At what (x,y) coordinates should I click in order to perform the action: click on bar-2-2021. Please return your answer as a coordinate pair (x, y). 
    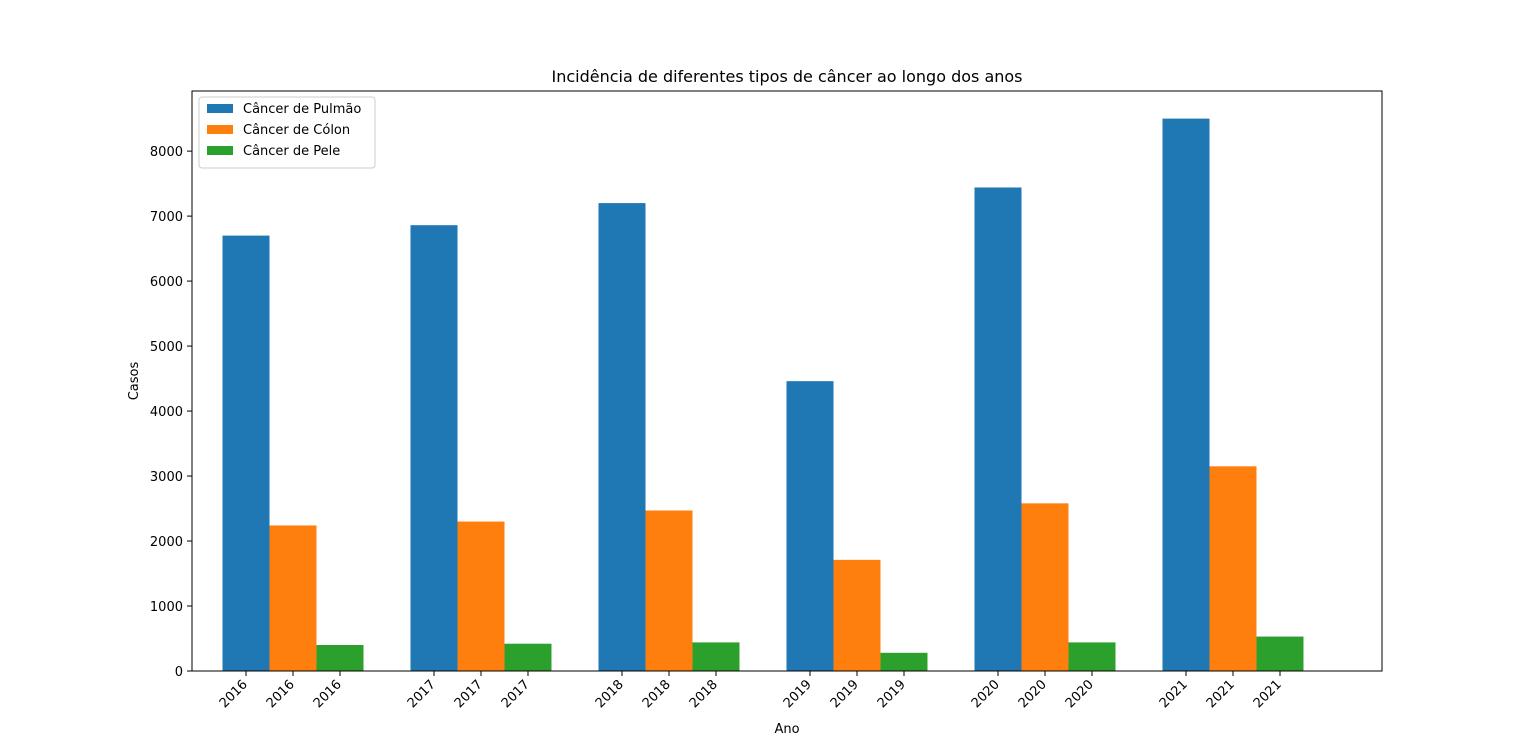
    Looking at the image, I should click on (1233, 568).